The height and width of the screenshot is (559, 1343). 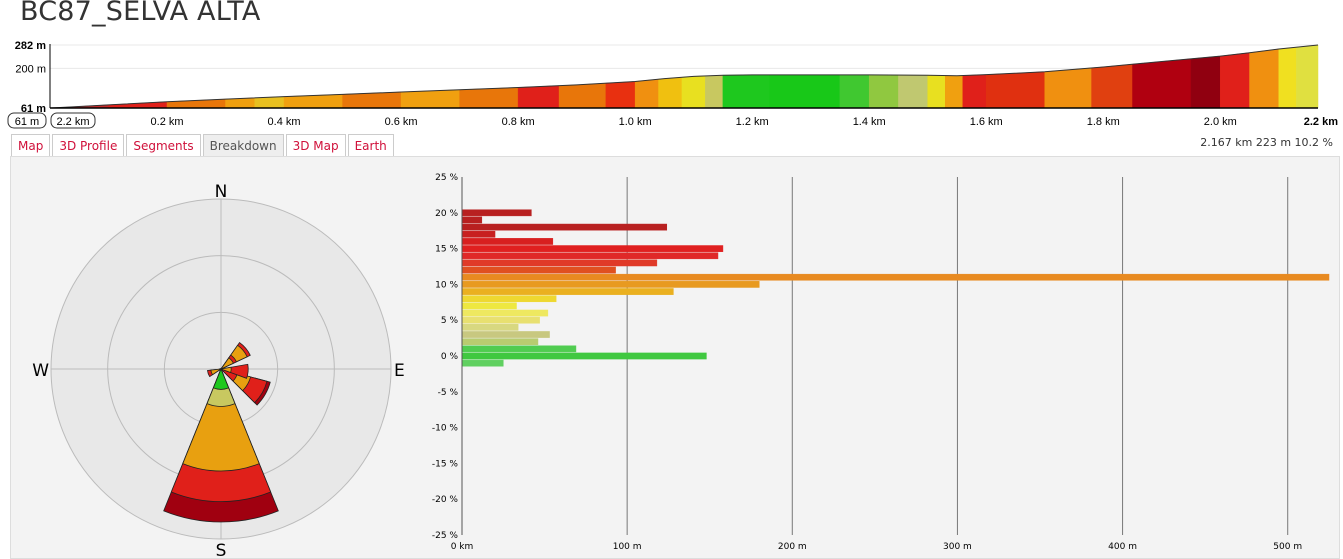 What do you see at coordinates (986, 122) in the screenshot?
I see `profile-x-tick-label: 1.6 km` at bounding box center [986, 122].